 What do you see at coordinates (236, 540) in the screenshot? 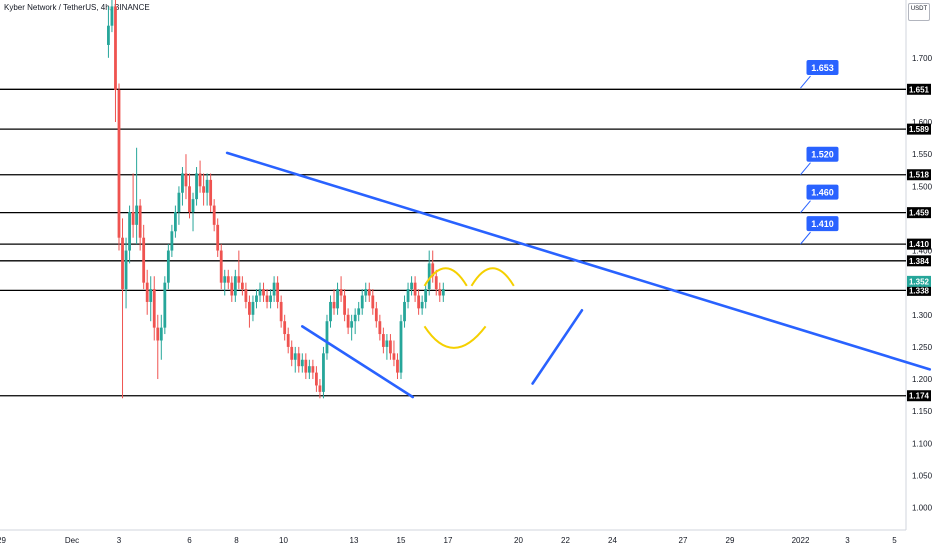
I see `time-tick-label: 8` at bounding box center [236, 540].